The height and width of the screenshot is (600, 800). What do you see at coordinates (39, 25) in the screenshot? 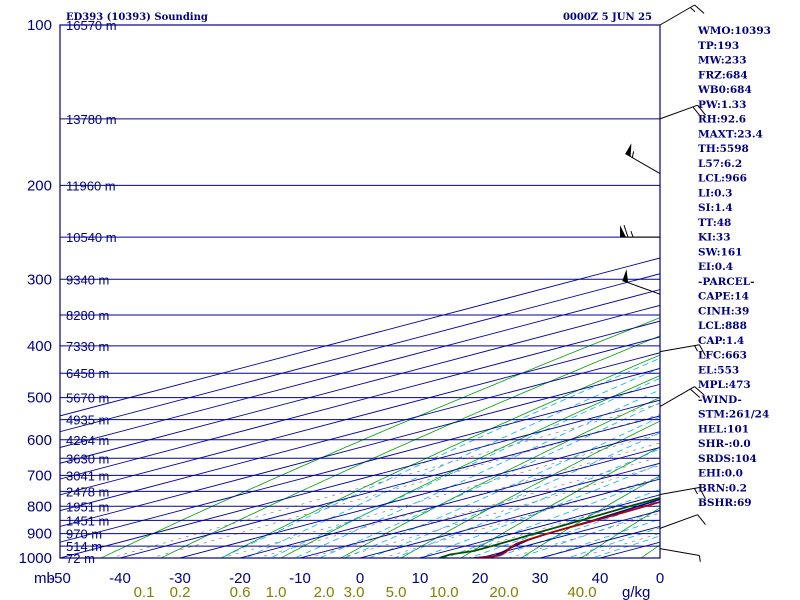
I see `pressure-label: 100` at bounding box center [39, 25].